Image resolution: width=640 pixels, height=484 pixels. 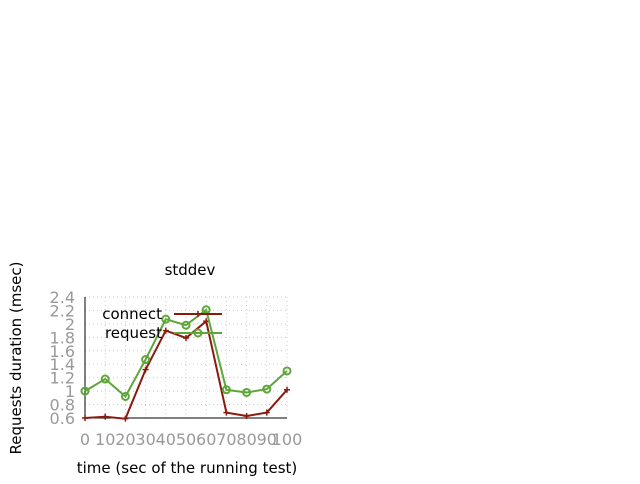 I want to click on y-tick-label: 1.4, so click(x=62, y=364).